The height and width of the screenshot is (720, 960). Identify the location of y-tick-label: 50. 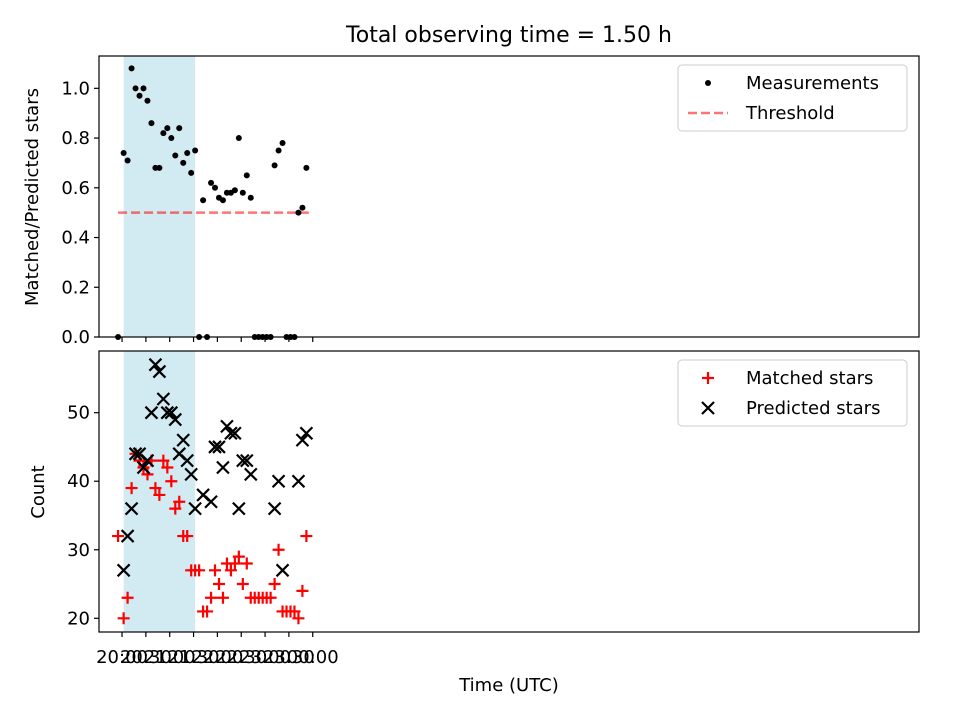
(78, 413).